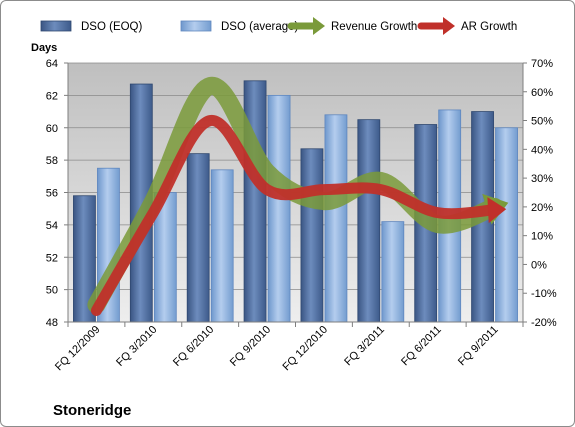  What do you see at coordinates (542, 208) in the screenshot?
I see `y2-tick-label: 20%` at bounding box center [542, 208].